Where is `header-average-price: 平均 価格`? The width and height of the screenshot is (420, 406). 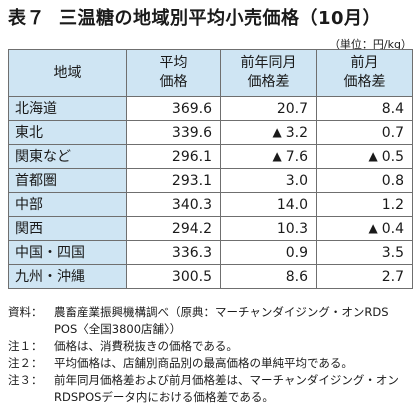 header-average-price: 平均 価格 is located at coordinates (173, 73).